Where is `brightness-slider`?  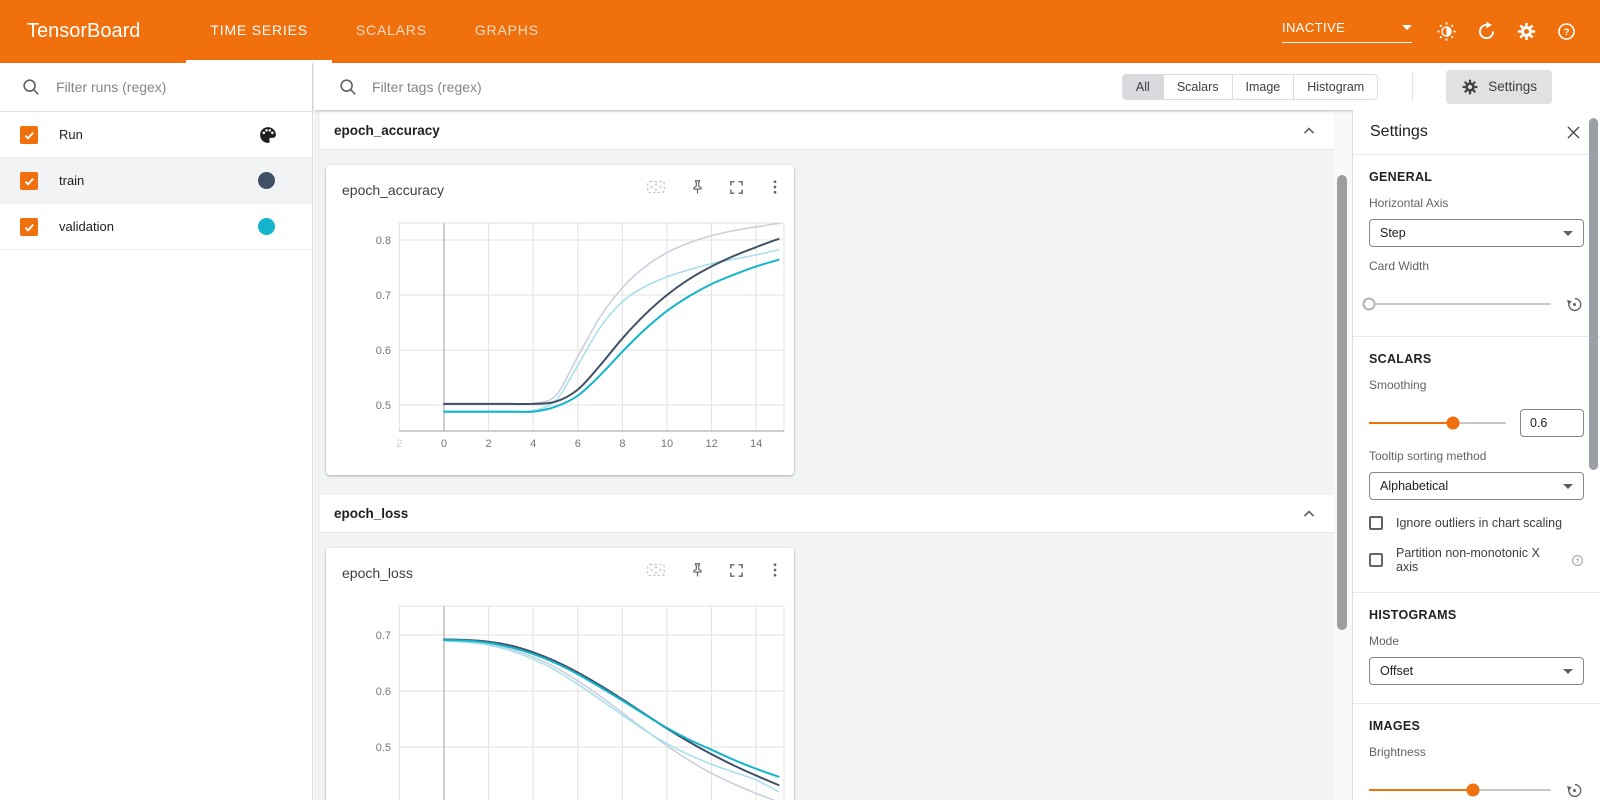 brightness-slider is located at coordinates (1460, 790).